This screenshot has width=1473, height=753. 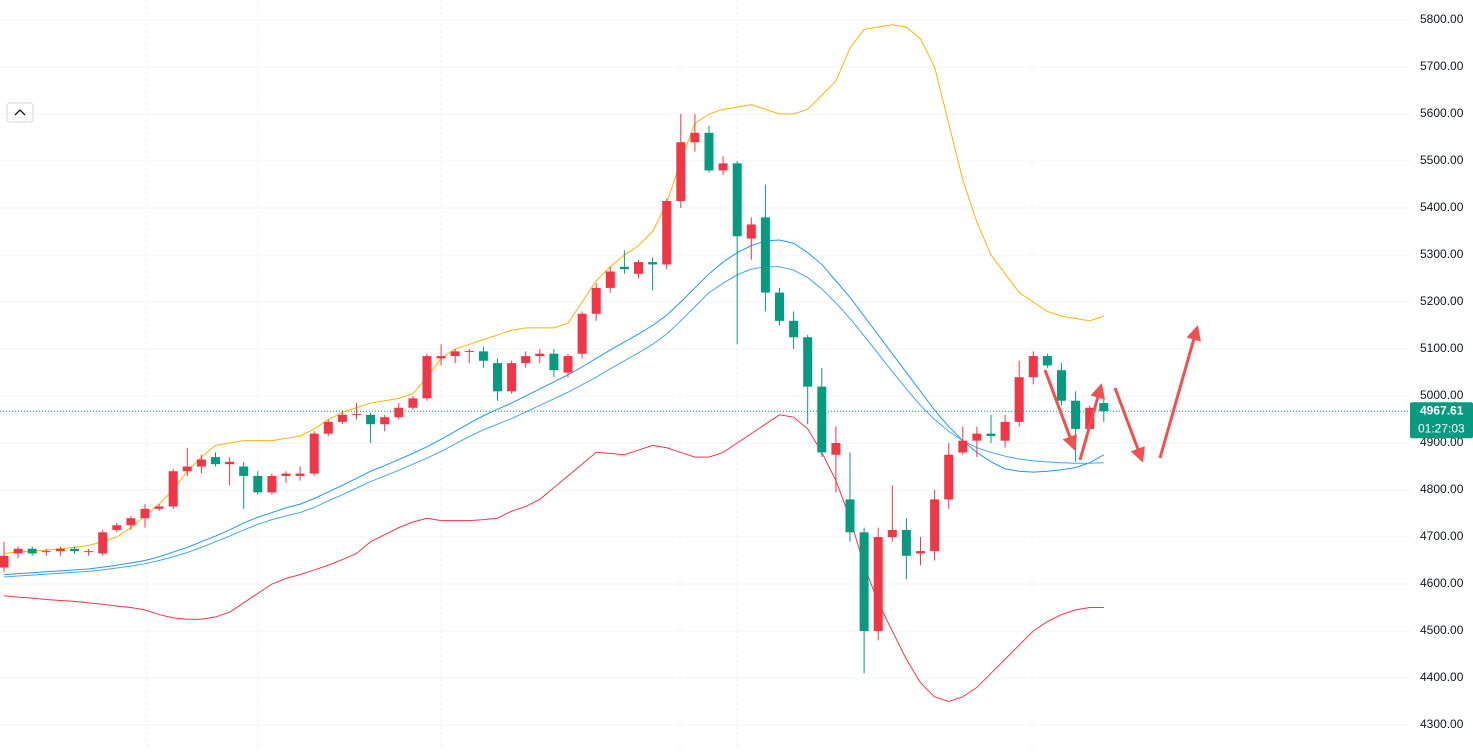 I want to click on y-tick-label: 5800.00, so click(x=1442, y=19).